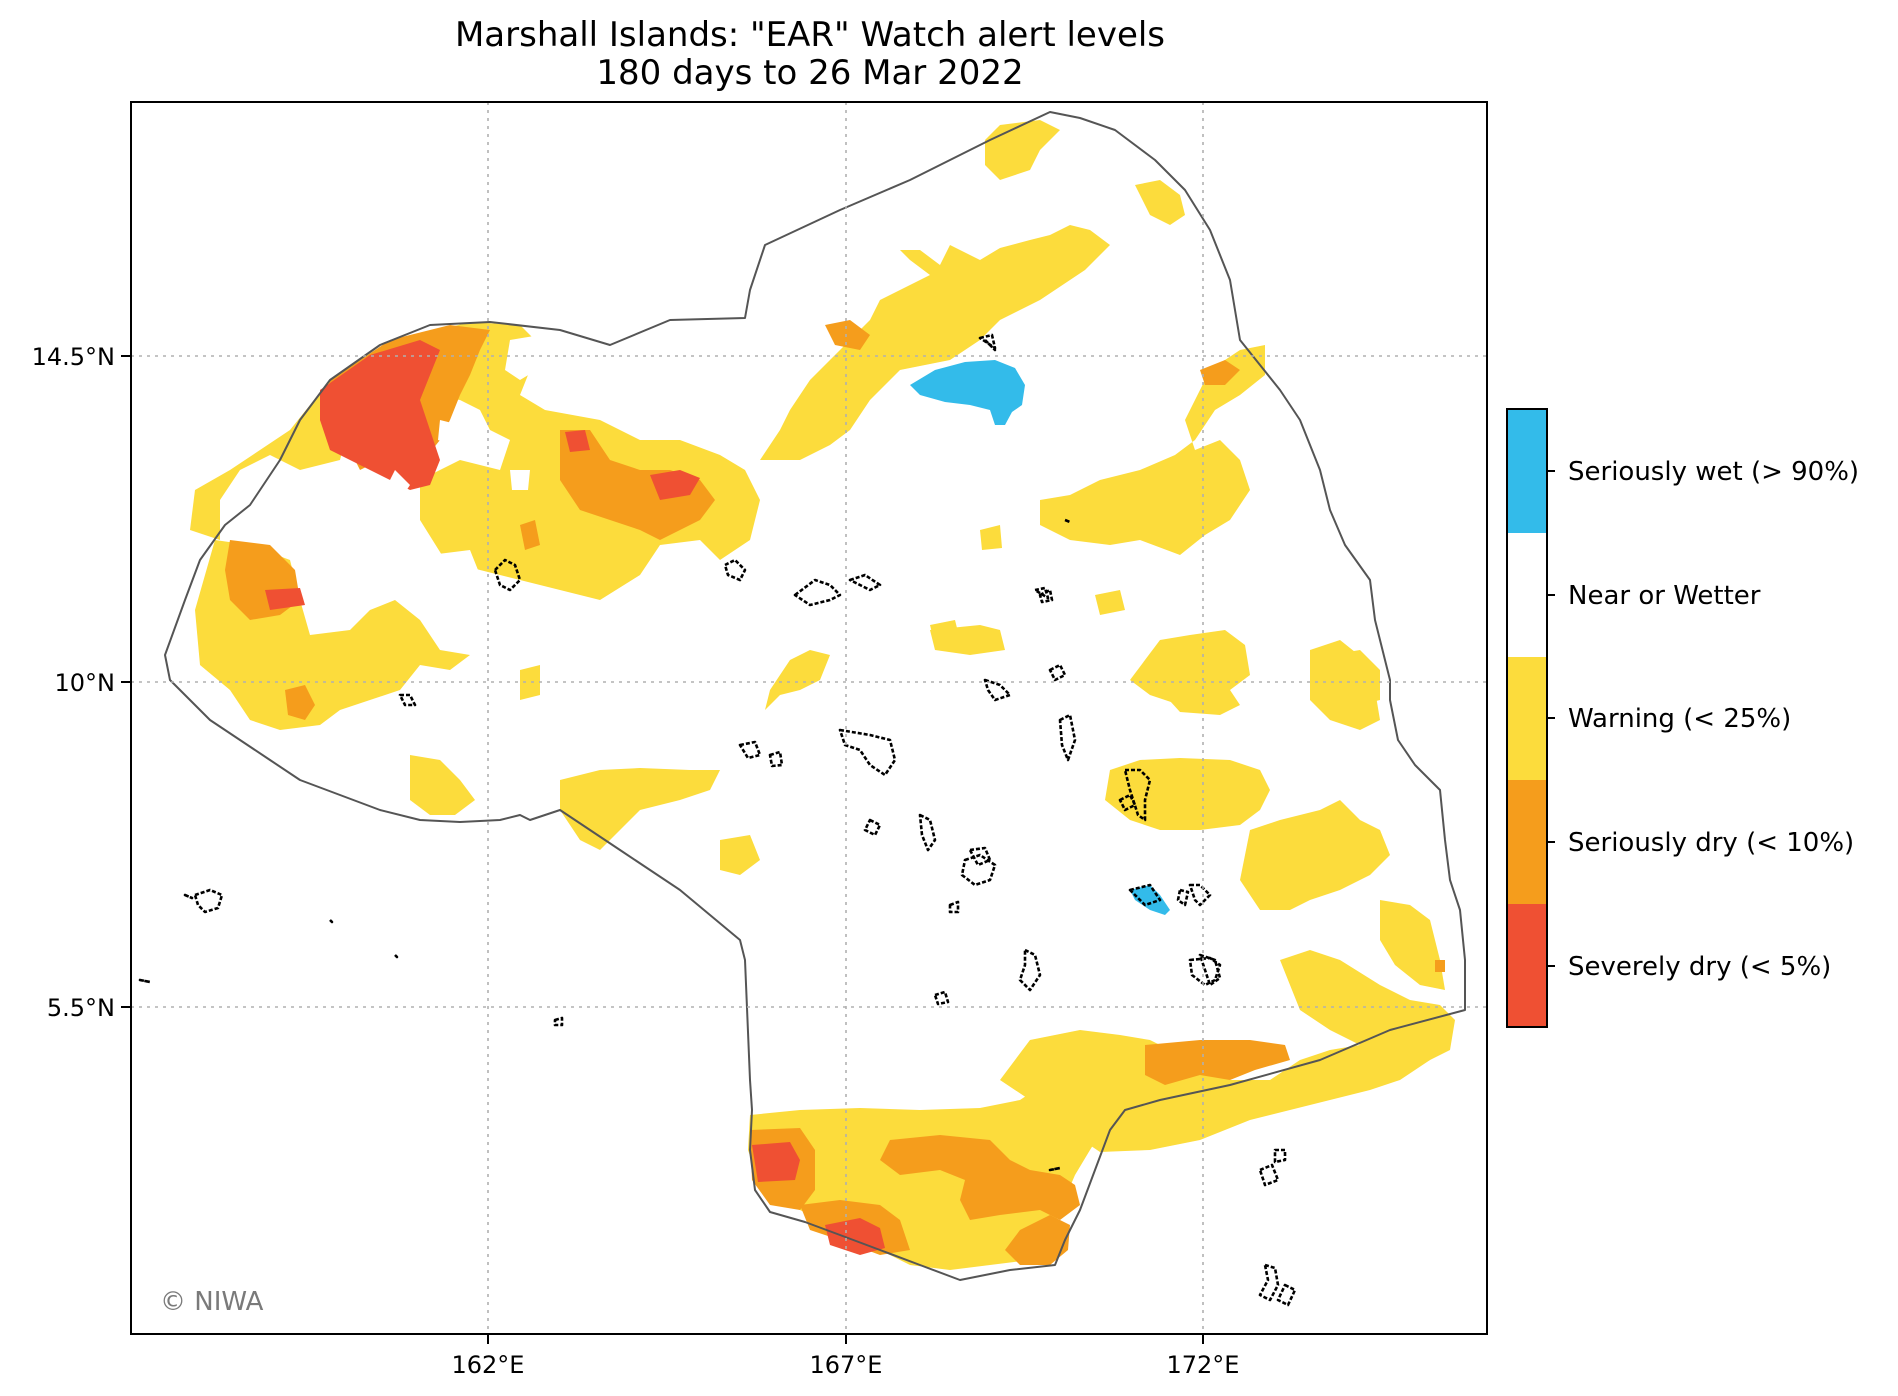 Image resolution: width=1898 pixels, height=1396 pixels. I want to click on warning-zone-east-band, so click(1190, 667).